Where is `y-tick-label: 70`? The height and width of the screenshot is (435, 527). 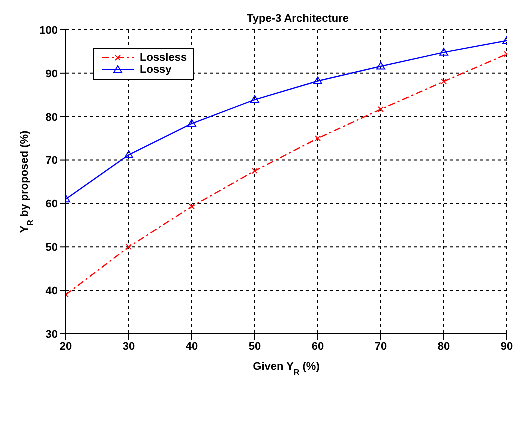 y-tick-label: 70 is located at coordinates (52, 161).